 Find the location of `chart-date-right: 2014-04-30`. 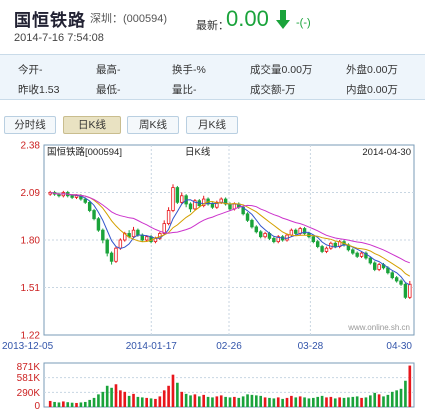

chart-date-right: 2014-04-30 is located at coordinates (386, 152).